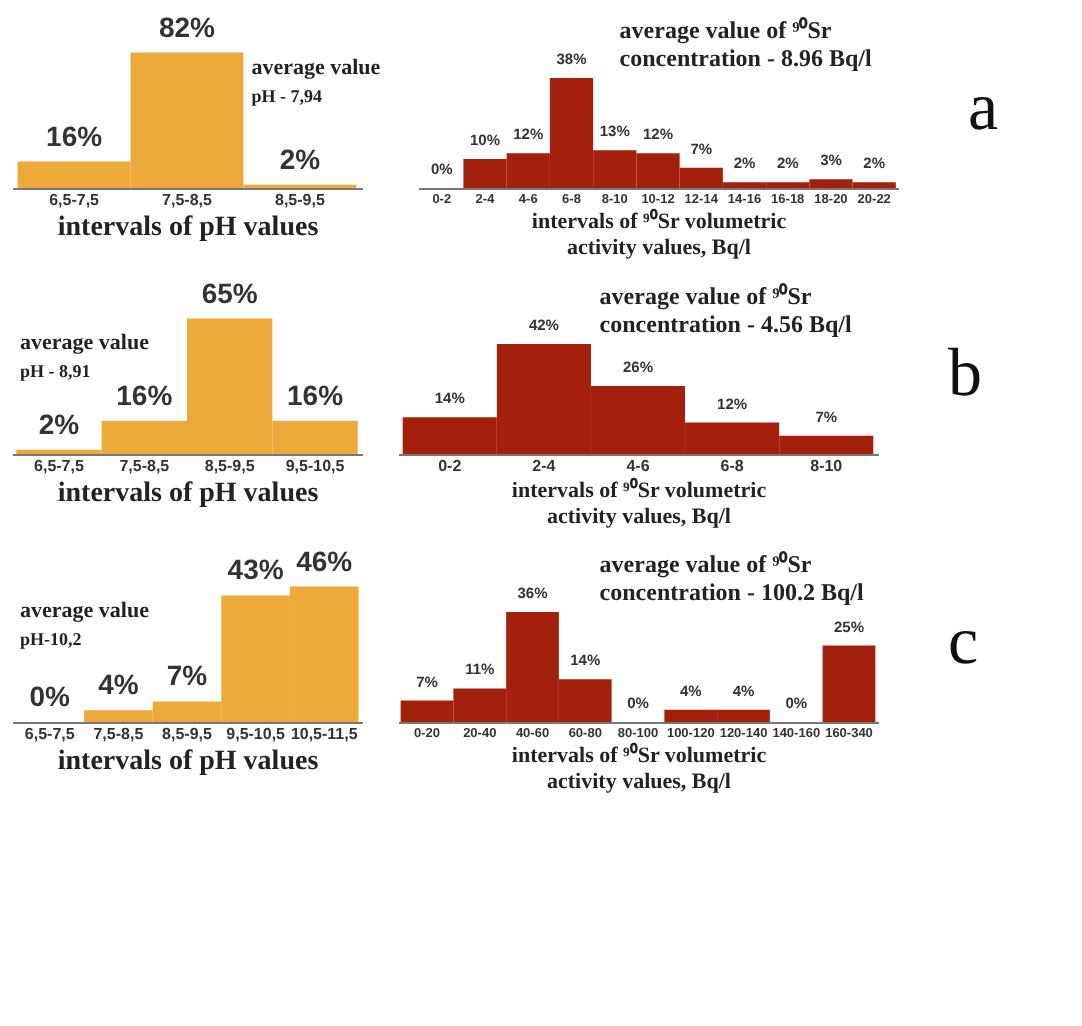  Describe the element at coordinates (726, 324) in the screenshot. I see `text: concentration - 4.56 Bq/l` at that location.